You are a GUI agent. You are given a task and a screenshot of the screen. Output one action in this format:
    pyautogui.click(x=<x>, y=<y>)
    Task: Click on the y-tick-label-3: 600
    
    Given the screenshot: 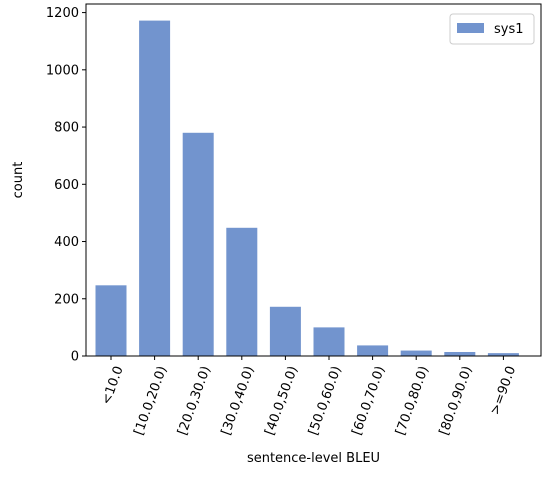 What is the action you would take?
    pyautogui.click(x=66, y=185)
    